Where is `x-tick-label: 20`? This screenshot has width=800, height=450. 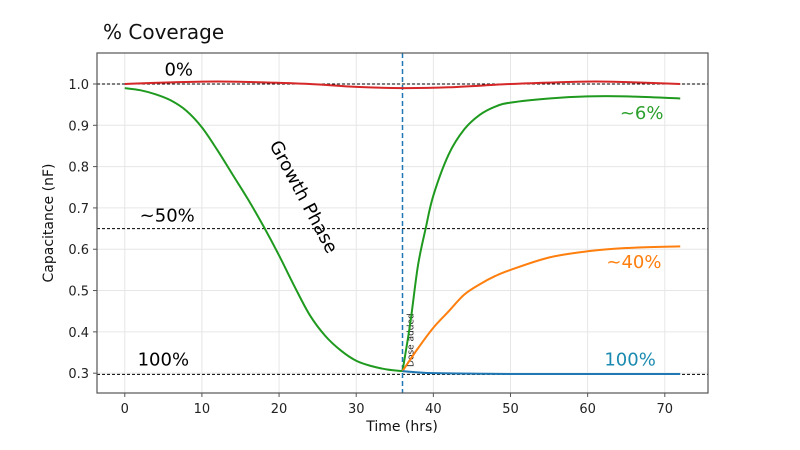
x-tick-label: 20 is located at coordinates (279, 409).